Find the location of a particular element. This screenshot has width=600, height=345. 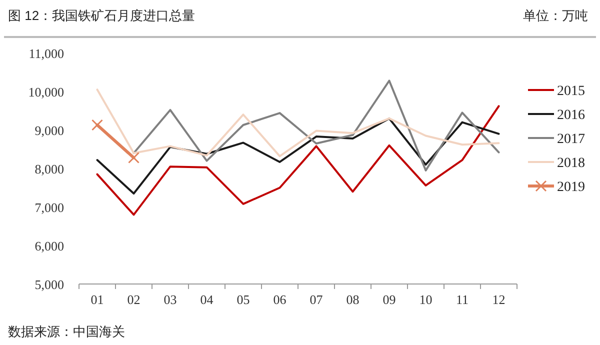

text: 单位：万吨 is located at coordinates (555, 15).